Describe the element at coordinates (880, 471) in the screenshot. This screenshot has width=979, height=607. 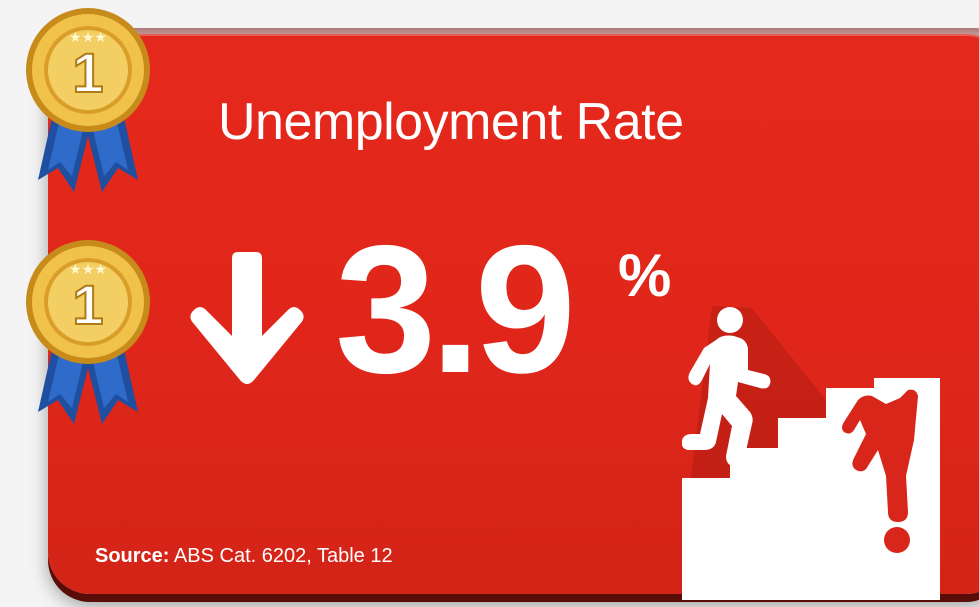
I see `falling-figure-icon` at that location.